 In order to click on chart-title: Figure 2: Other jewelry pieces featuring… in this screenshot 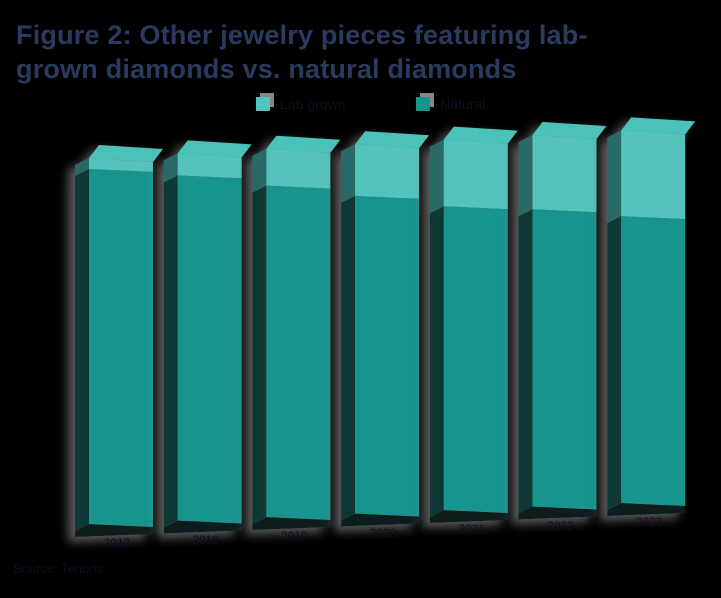, I will do `click(302, 52)`.